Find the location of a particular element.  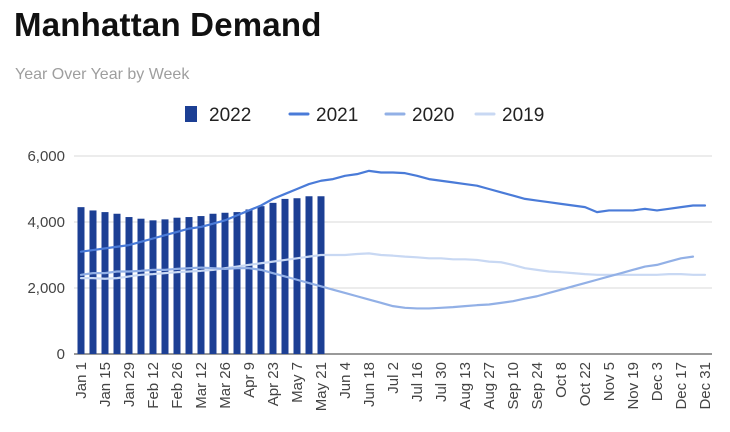

x-tick-label: Mar 12 is located at coordinates (201, 385).